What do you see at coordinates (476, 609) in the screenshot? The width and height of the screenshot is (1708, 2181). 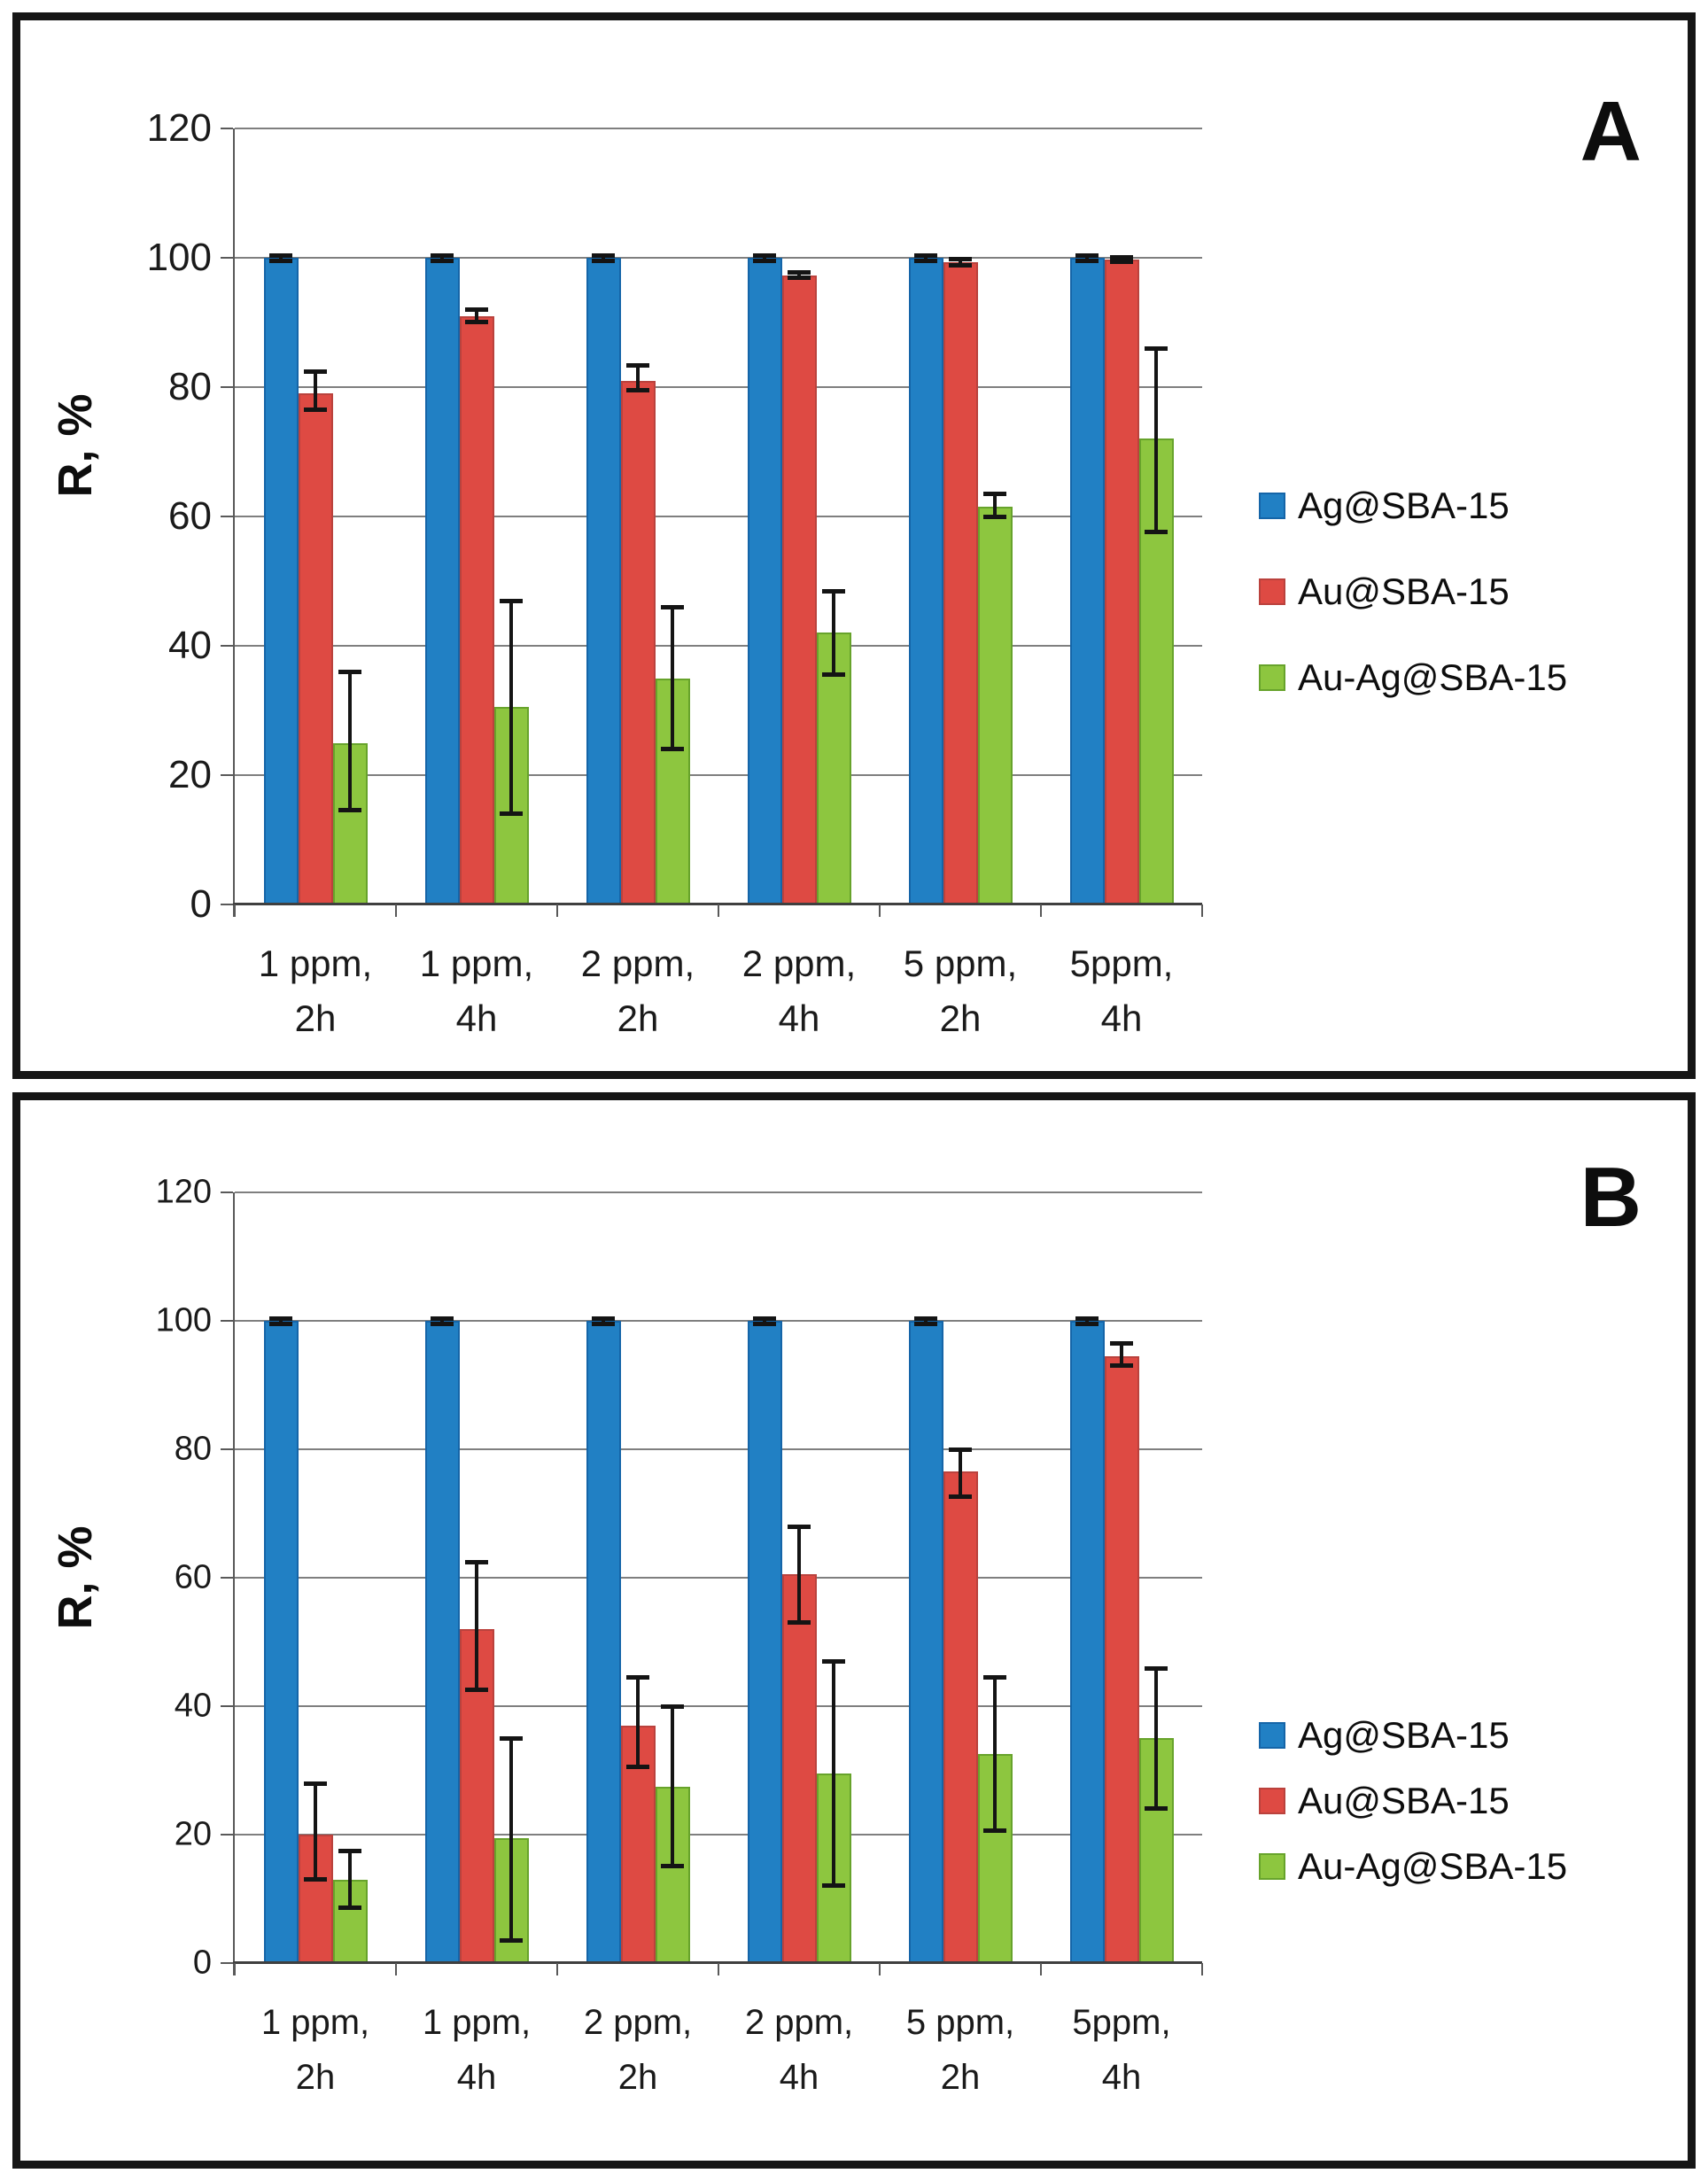 I see `bar-Au@SBA-15-1 ppm, 4h` at bounding box center [476, 609].